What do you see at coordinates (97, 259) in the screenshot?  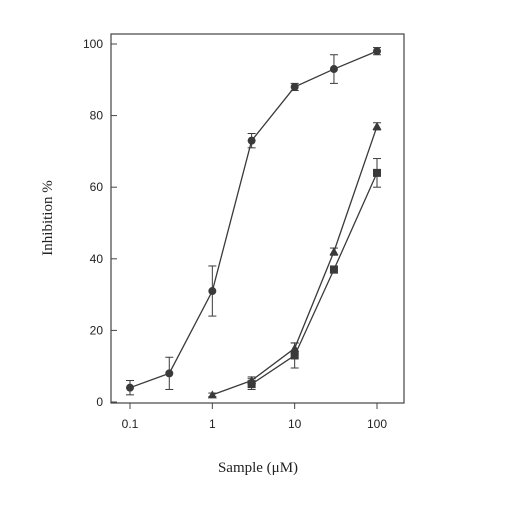 I see `y-tick-label: 40` at bounding box center [97, 259].